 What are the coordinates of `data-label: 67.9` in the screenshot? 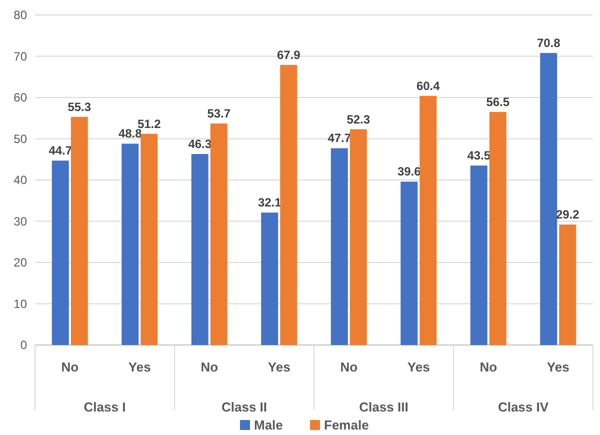 It's located at (288, 55).